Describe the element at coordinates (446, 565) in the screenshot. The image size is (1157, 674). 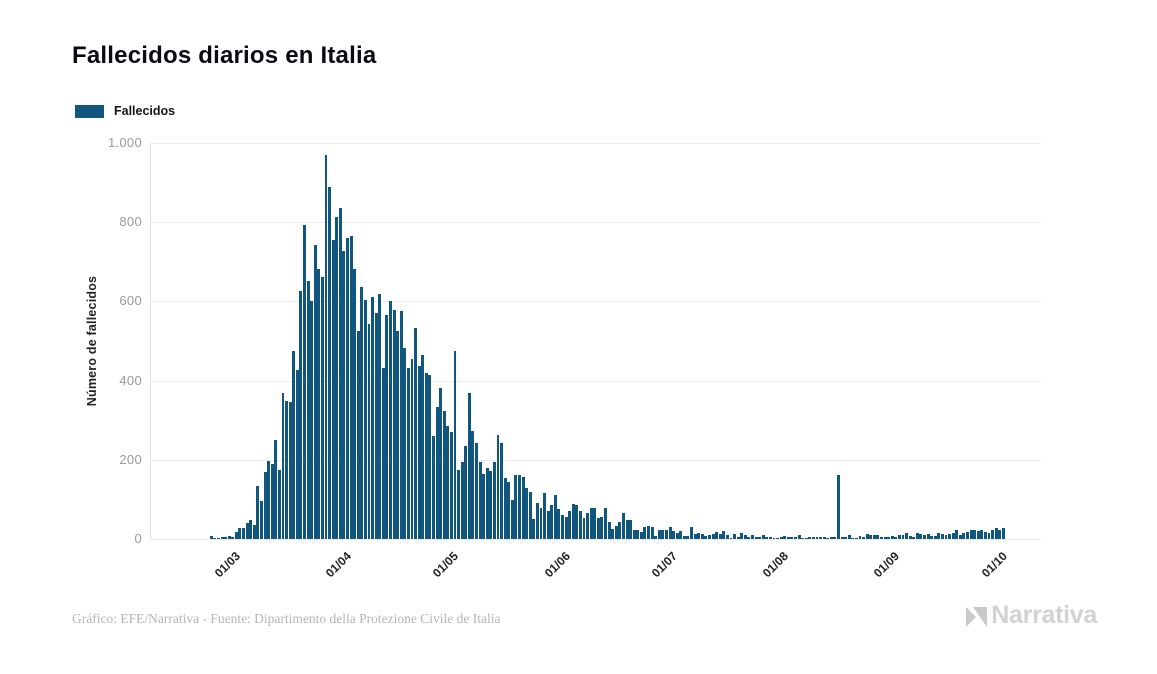
I see `x-tick-label: 01/05` at that location.